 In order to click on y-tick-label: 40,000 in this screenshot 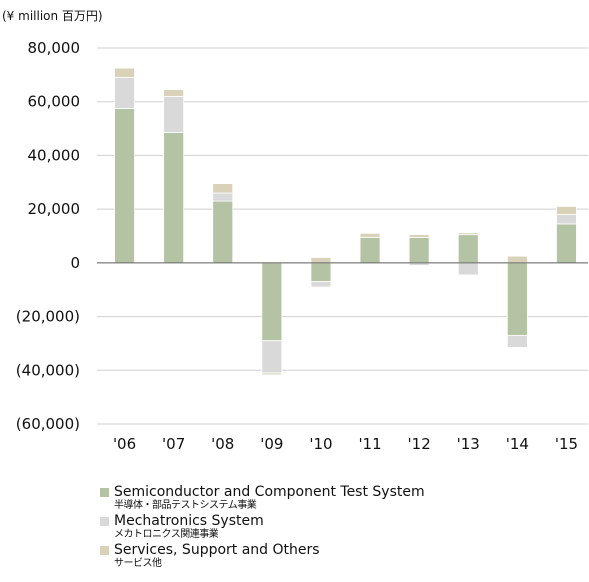, I will do `click(54, 155)`.